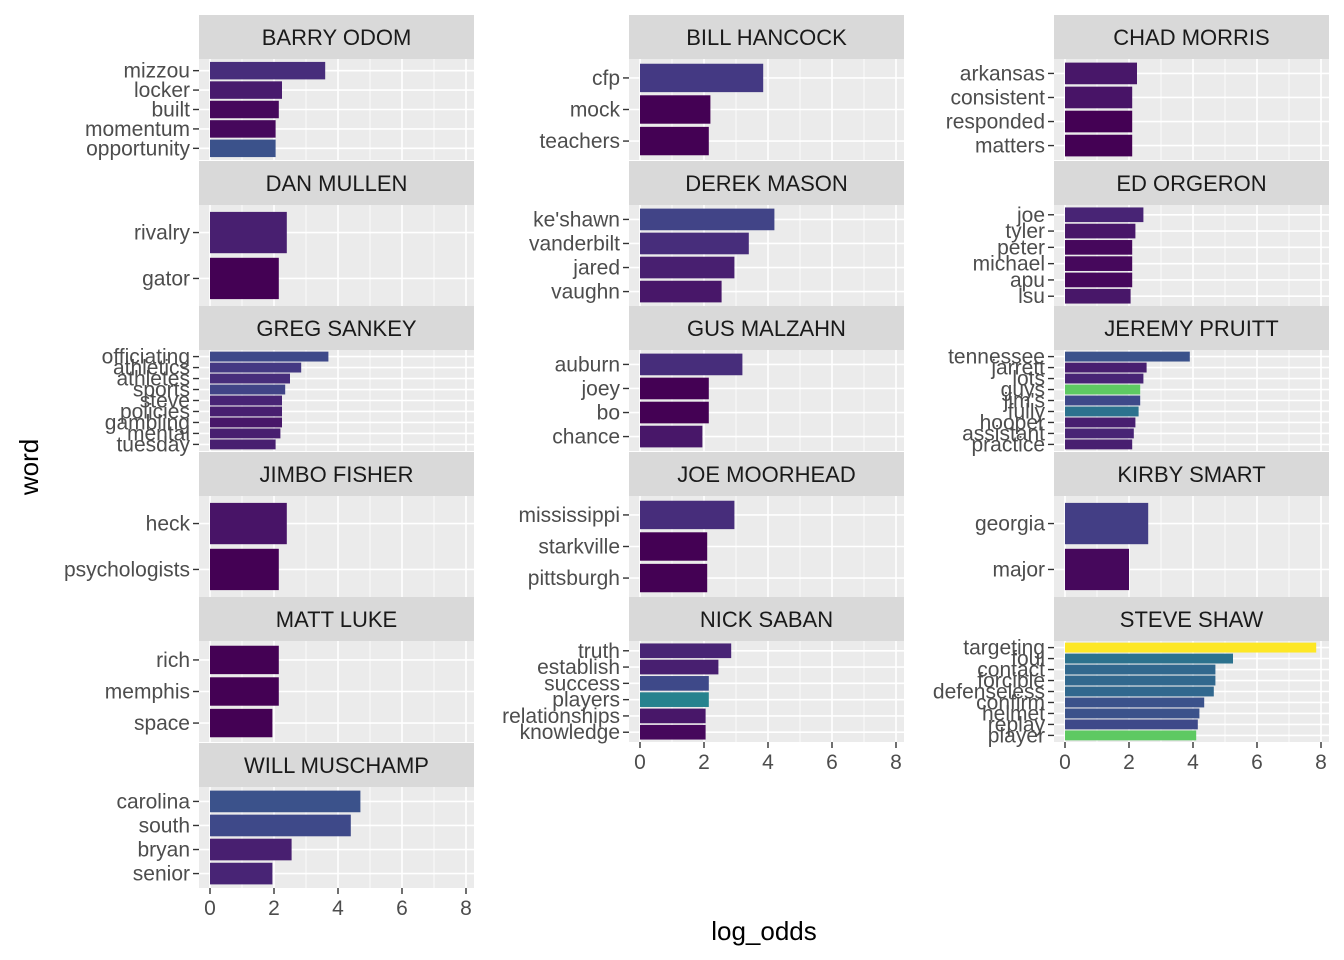 This screenshot has width=1344, height=960. Describe the element at coordinates (1107, 523) in the screenshot. I see `bar-georgia` at that location.